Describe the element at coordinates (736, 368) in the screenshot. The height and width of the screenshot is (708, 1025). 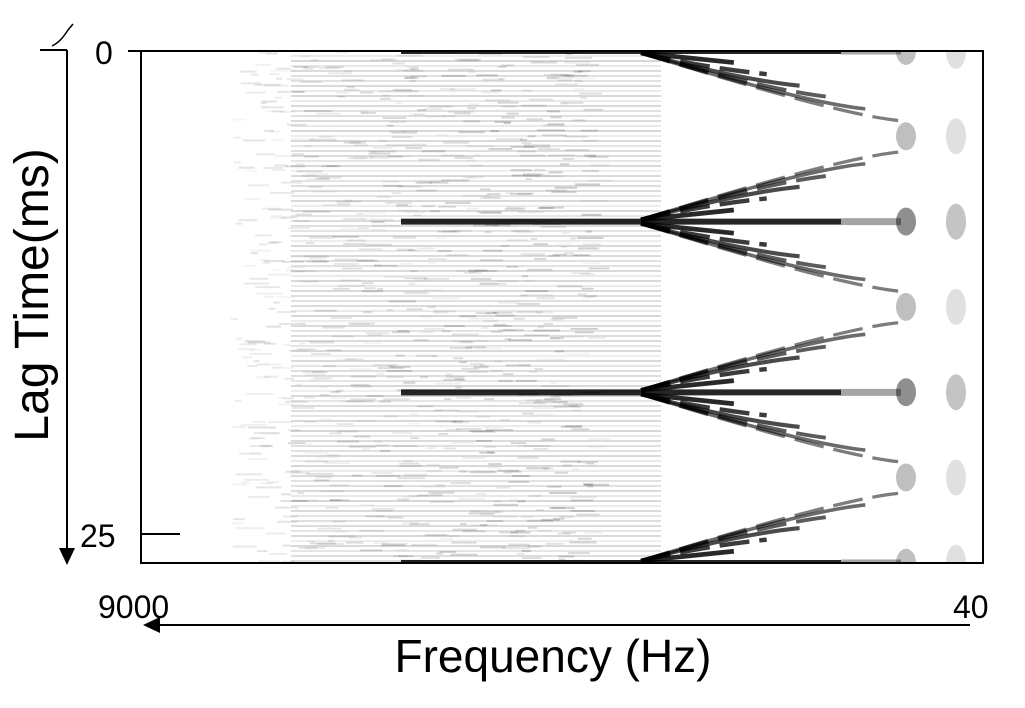
I see `fan-branch-lower` at that location.